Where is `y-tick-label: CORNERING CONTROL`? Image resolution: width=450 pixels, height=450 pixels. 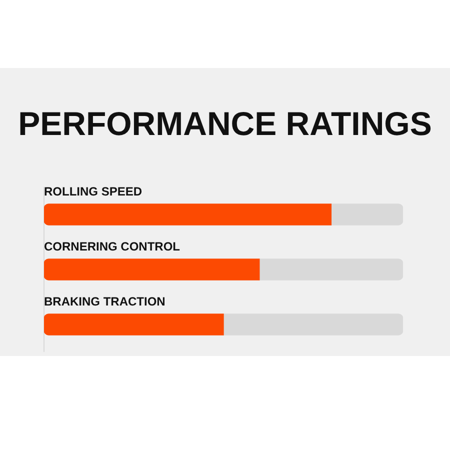 y-tick-label: CORNERING CONTROL is located at coordinates (112, 246).